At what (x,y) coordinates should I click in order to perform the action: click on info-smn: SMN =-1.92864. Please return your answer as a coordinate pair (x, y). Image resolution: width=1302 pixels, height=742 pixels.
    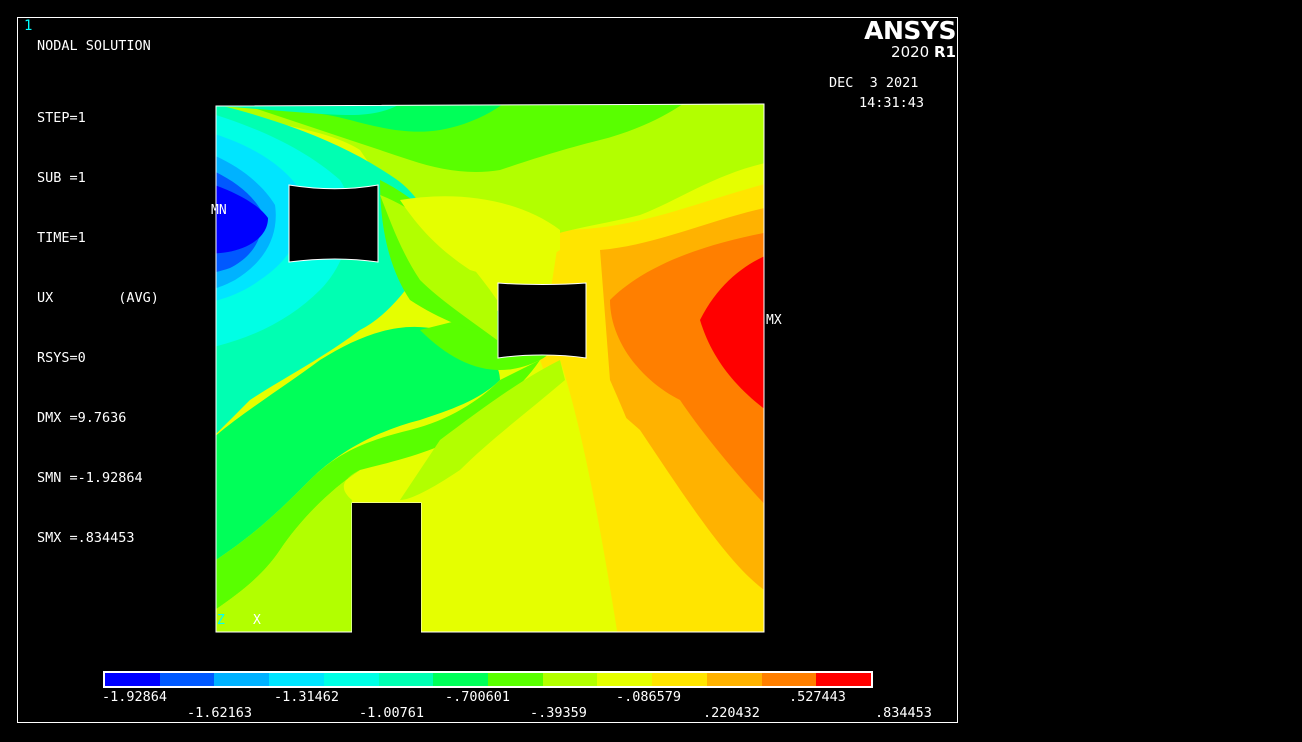
    Looking at the image, I should click on (90, 478).